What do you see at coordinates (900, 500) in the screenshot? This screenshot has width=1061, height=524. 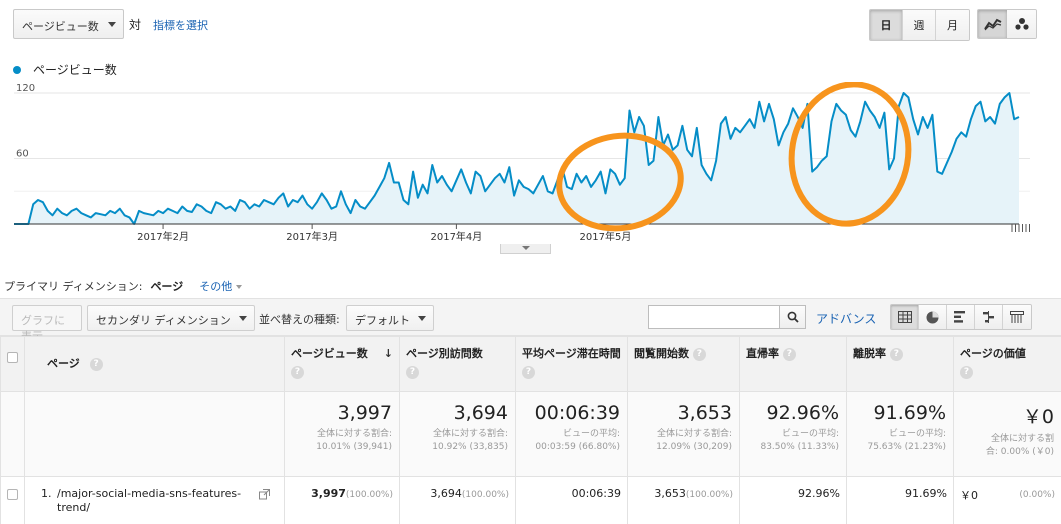 I see `row-exit-rate: 91.69%` at bounding box center [900, 500].